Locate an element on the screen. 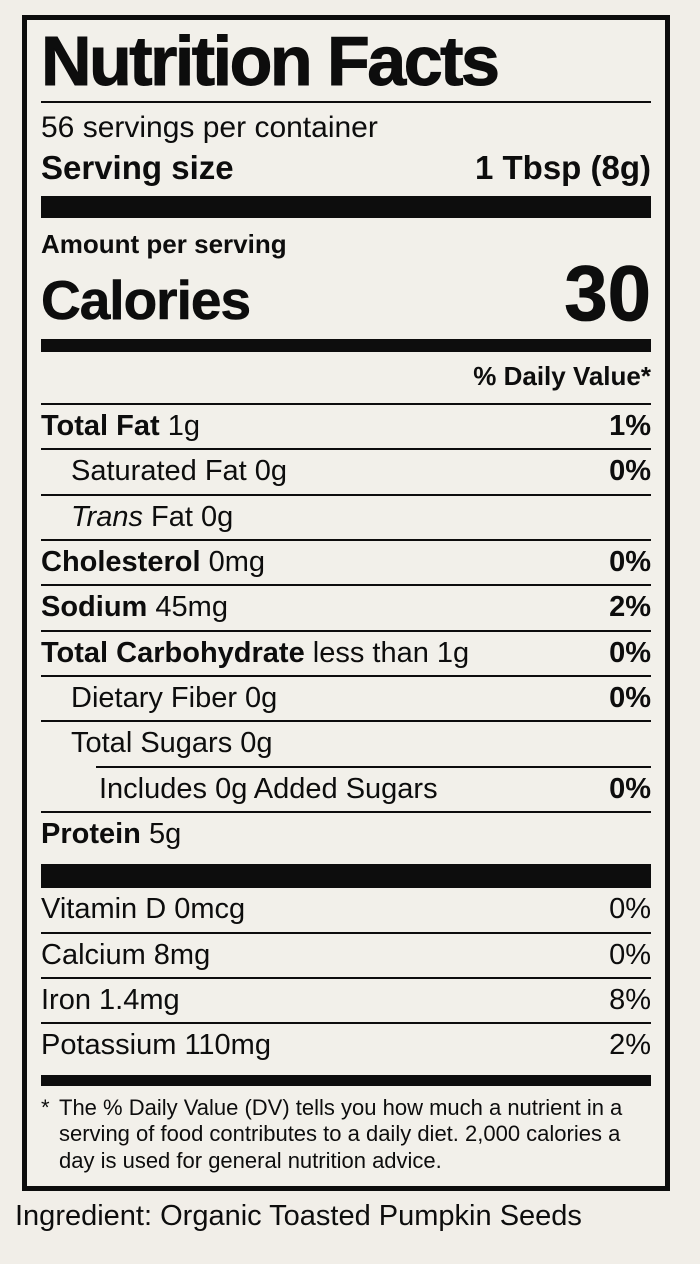  nutrient-dv: 1% is located at coordinates (630, 425).